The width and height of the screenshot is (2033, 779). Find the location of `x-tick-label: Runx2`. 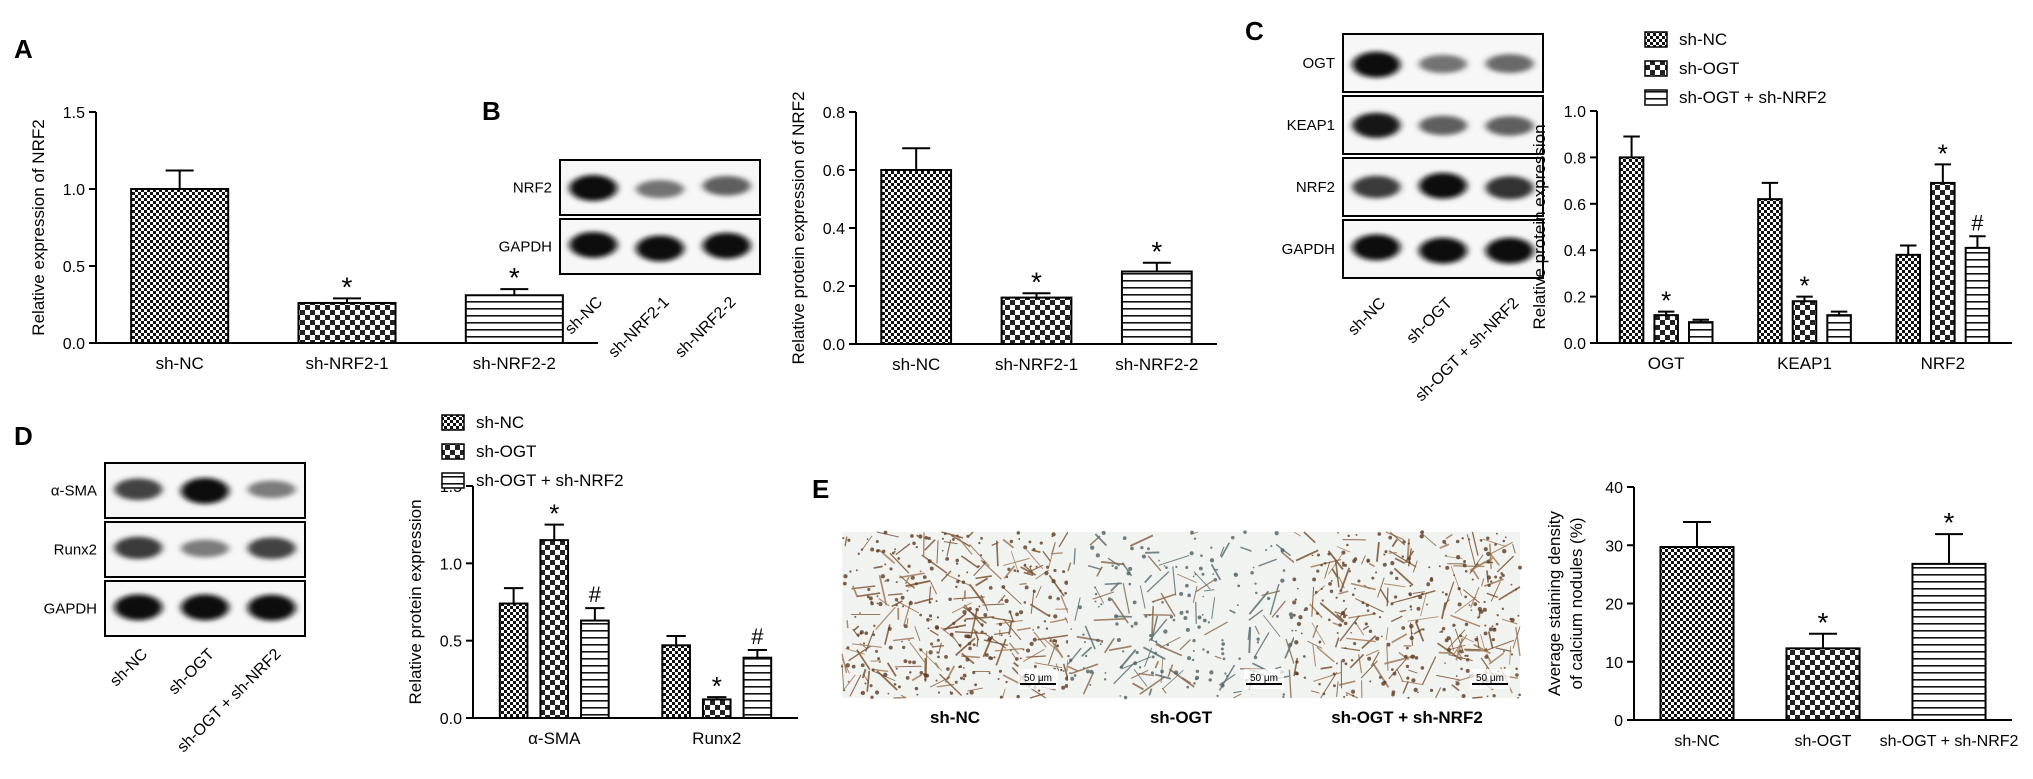

x-tick-label: Runx2 is located at coordinates (716, 738).